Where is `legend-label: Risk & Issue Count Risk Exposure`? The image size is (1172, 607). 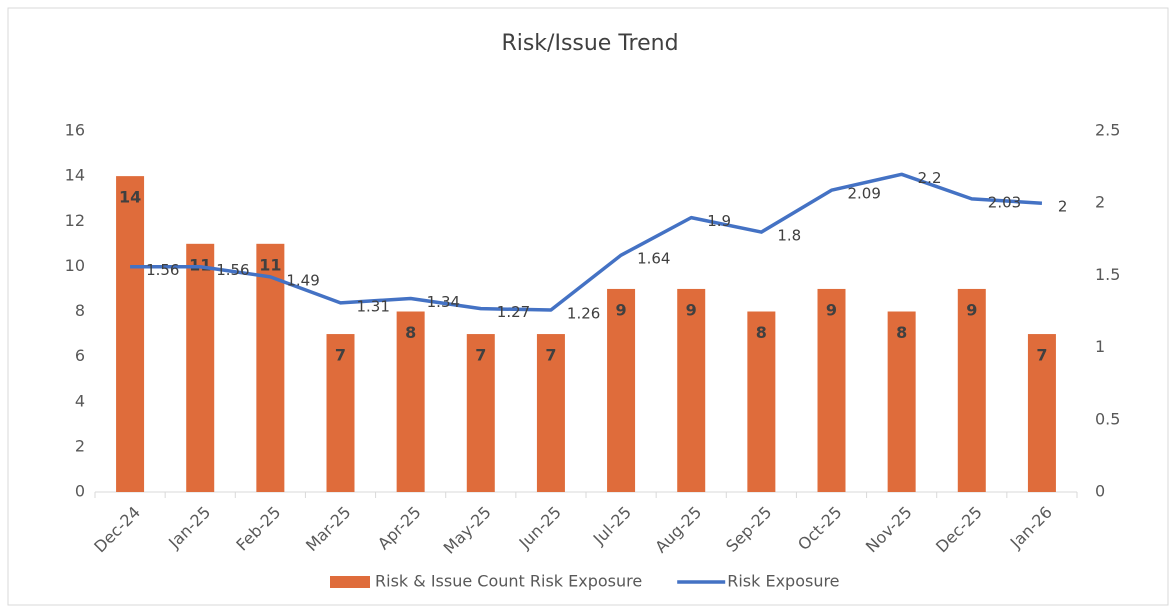 legend-label: Risk & Issue Count Risk Exposure is located at coordinates (508, 581).